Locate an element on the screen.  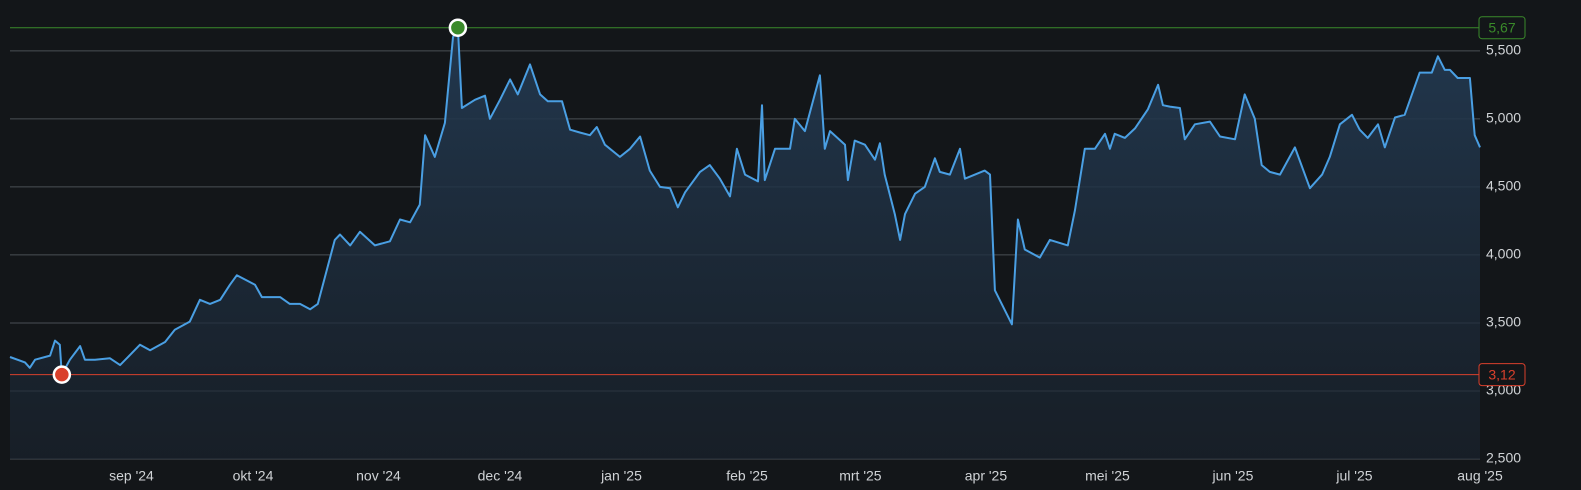
y-tick-label: 5,000 is located at coordinates (1503, 118).